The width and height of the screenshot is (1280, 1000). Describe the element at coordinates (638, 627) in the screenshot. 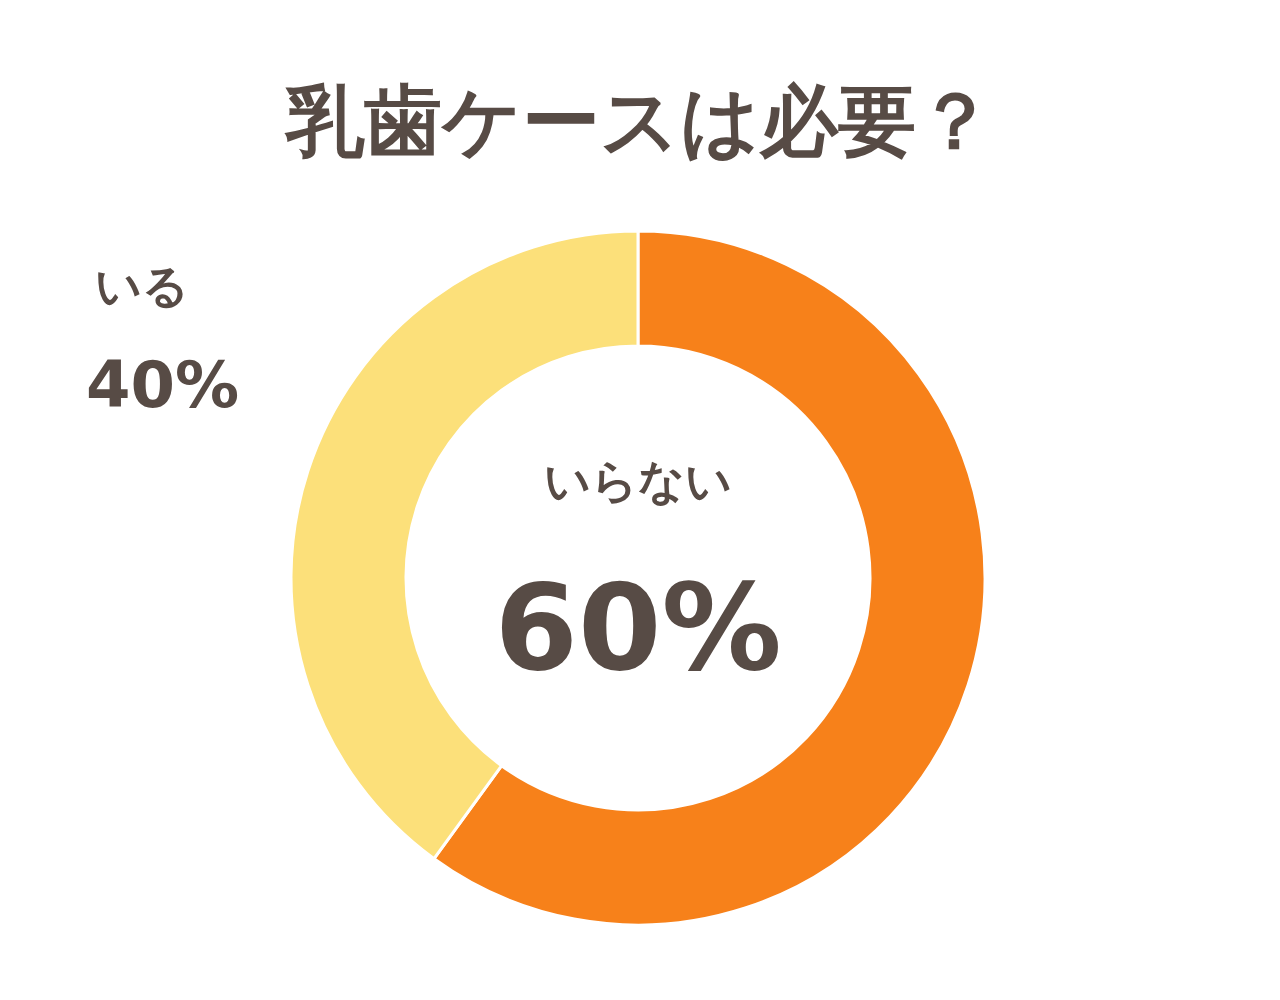

I see `data-label: 60%` at that location.